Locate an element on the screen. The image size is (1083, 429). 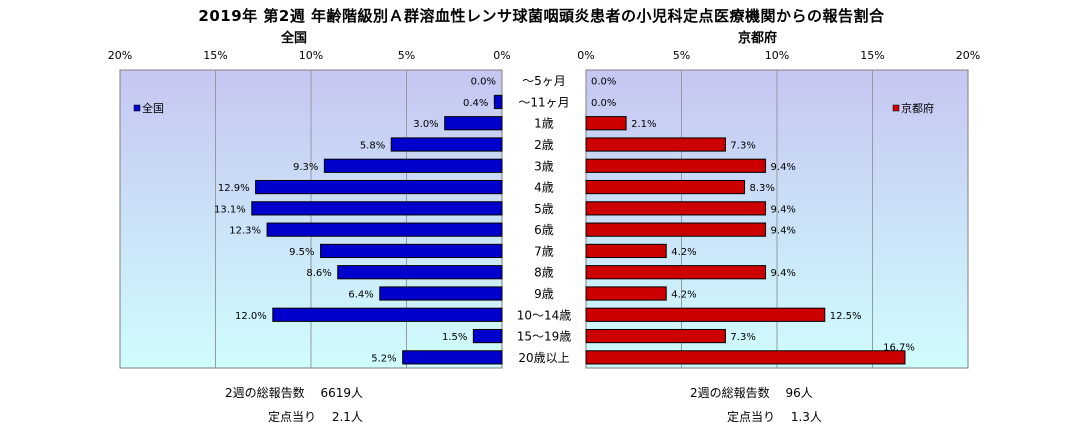
national-data-label: 1.5% is located at coordinates (454, 337).